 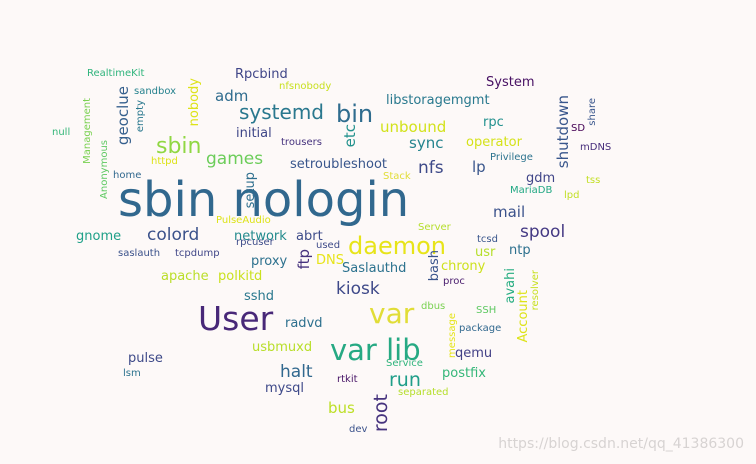 I want to click on word: setup, so click(x=250, y=190).